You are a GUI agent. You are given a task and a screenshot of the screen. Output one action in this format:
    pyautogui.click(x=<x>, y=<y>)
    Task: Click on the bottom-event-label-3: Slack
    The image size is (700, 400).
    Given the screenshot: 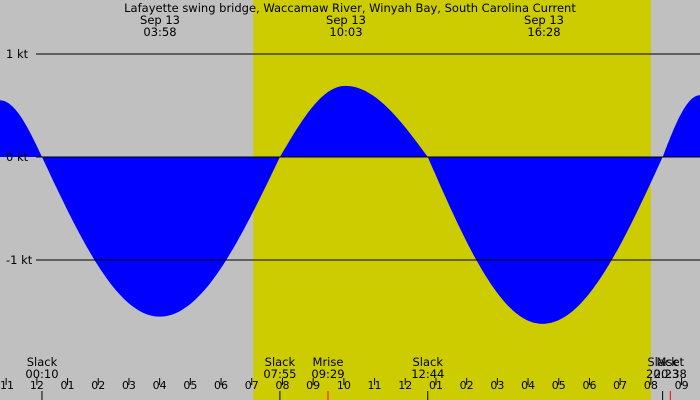 What is the action you would take?
    pyautogui.click(x=428, y=362)
    